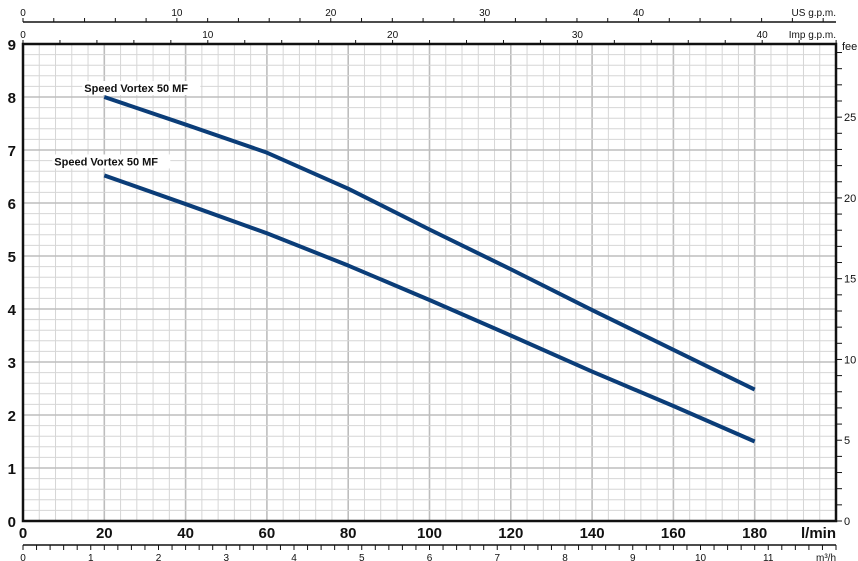 The image size is (858, 561). Describe the element at coordinates (826, 557) in the screenshot. I see `m3h-axis-label: m³/h` at that location.